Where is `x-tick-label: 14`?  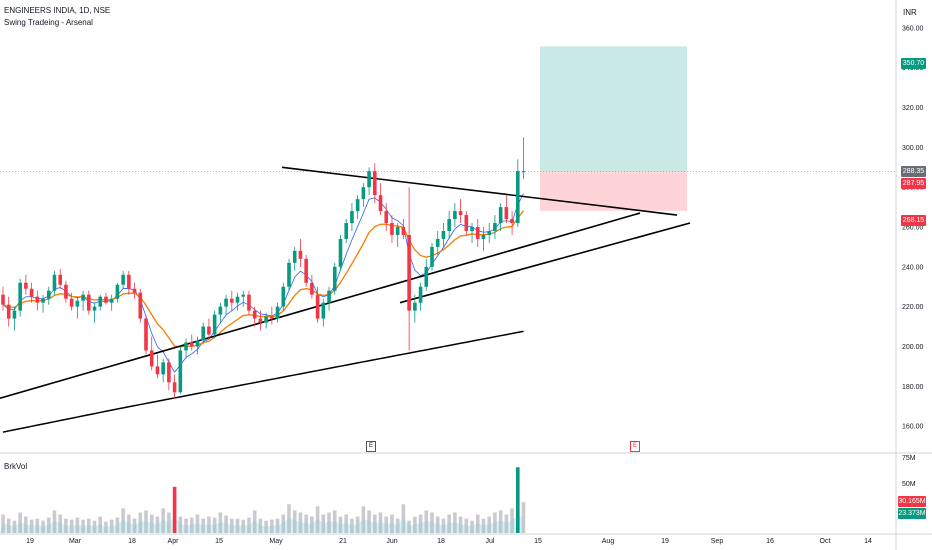
x-tick-label: 14 is located at coordinates (868, 541).